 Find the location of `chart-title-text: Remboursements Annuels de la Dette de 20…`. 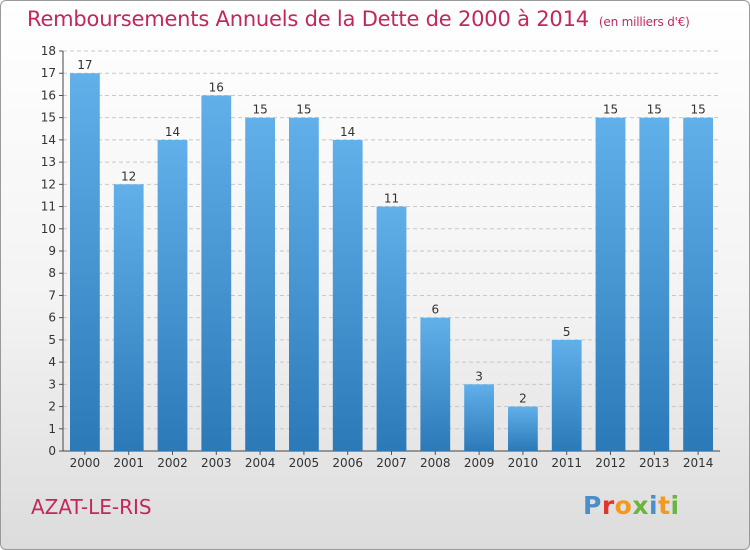

chart-title-text: Remboursements Annuels de la Dette de 20… is located at coordinates (308, 19).